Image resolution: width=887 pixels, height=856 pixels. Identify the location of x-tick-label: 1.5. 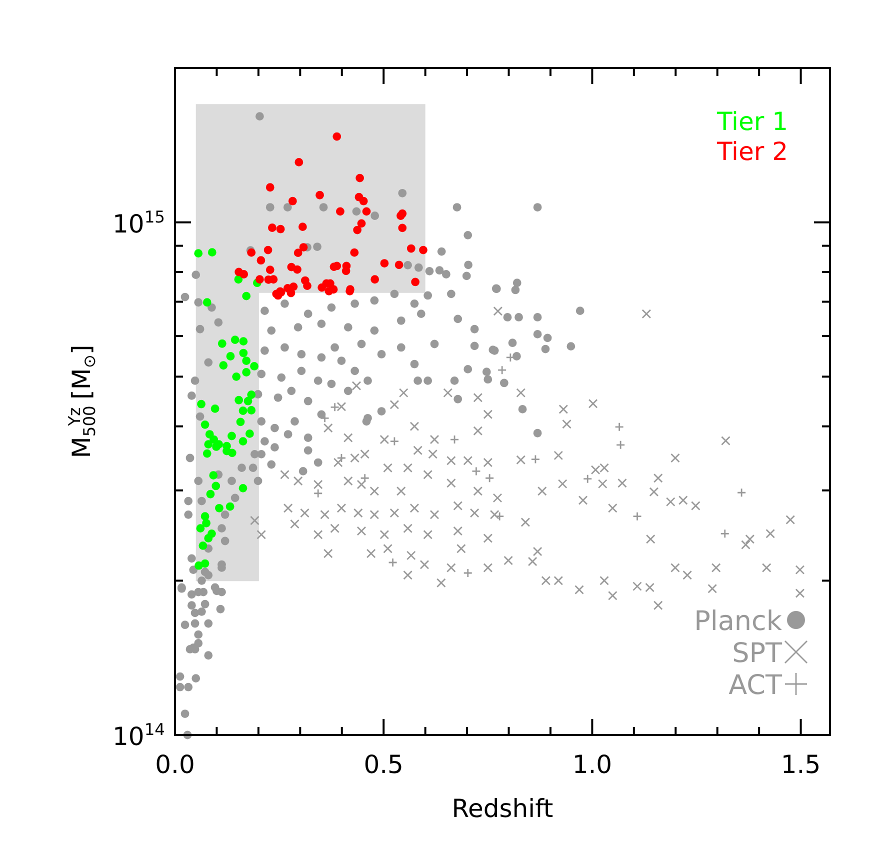
(800, 764).